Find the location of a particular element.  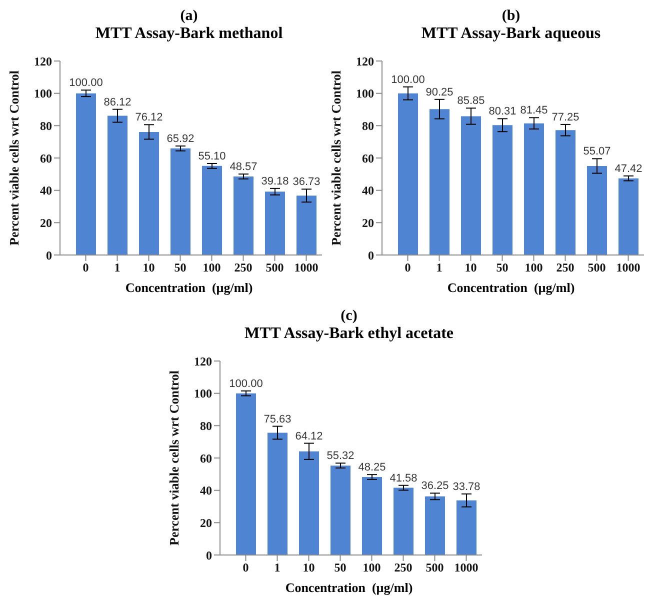

data-label: 64.12 is located at coordinates (309, 436).